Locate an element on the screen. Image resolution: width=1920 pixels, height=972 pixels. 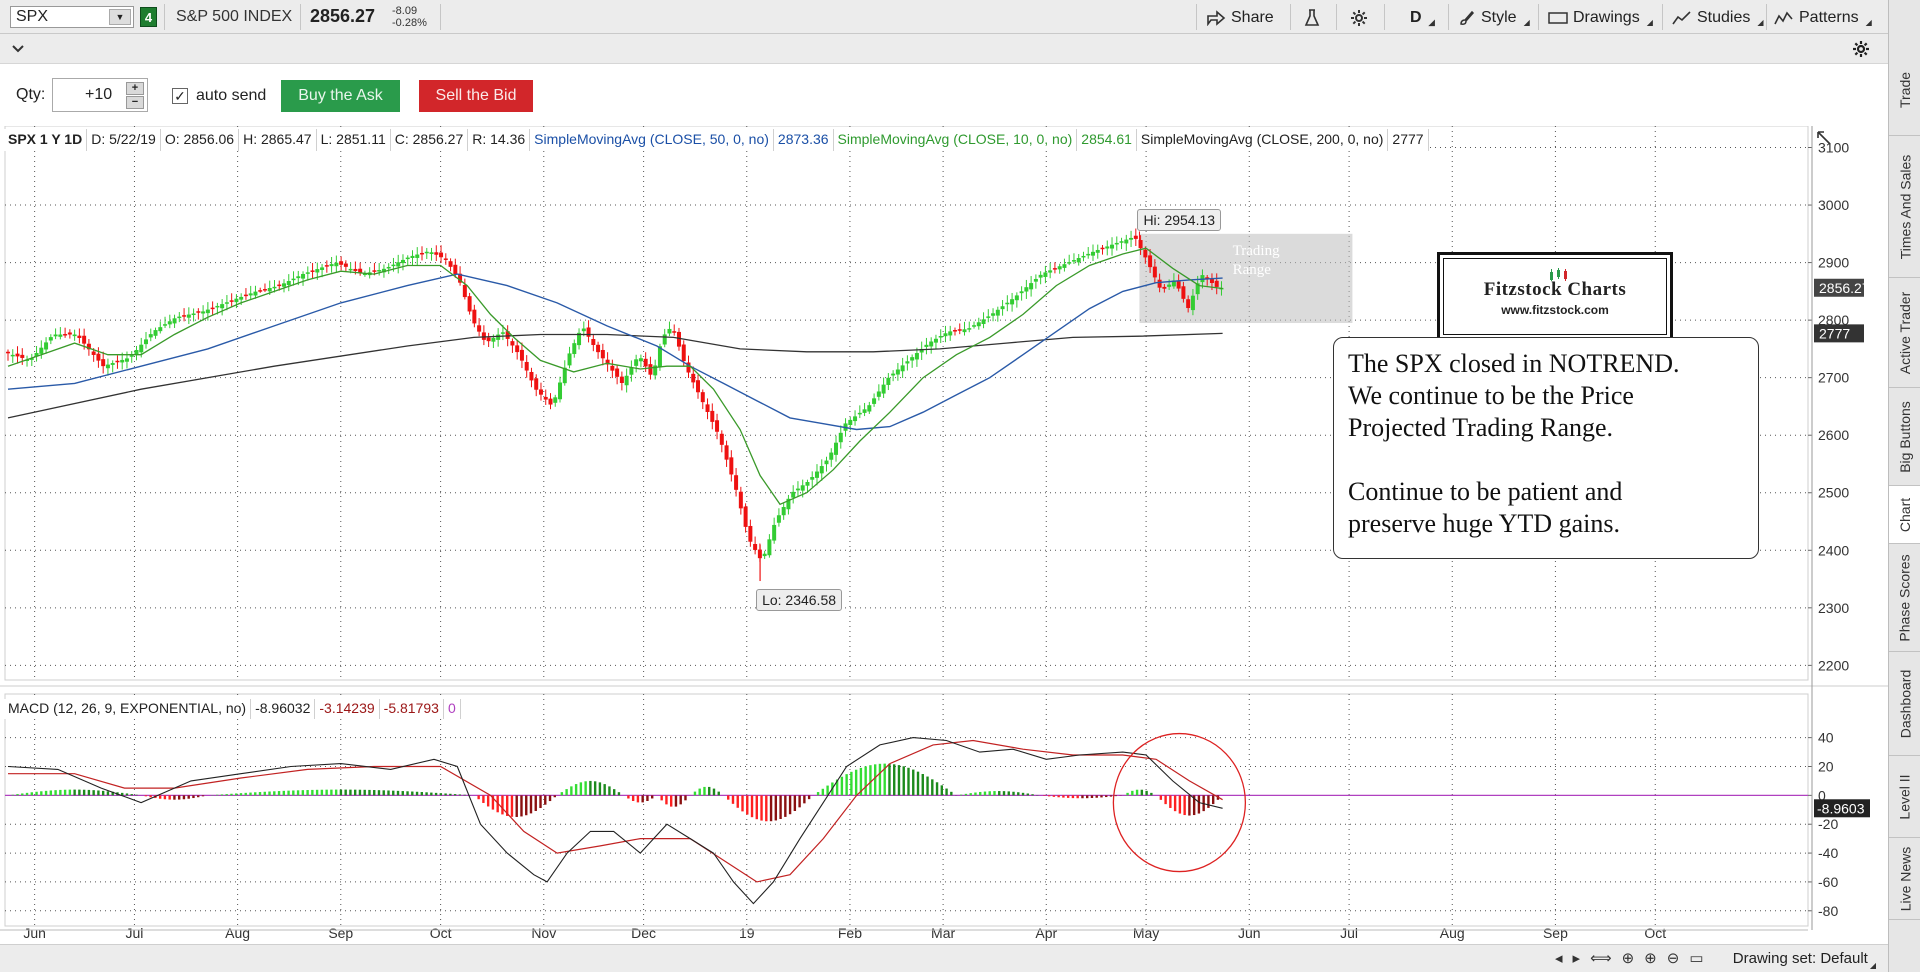
side-tab-label: Phase Scores is located at coordinates (1905, 597).